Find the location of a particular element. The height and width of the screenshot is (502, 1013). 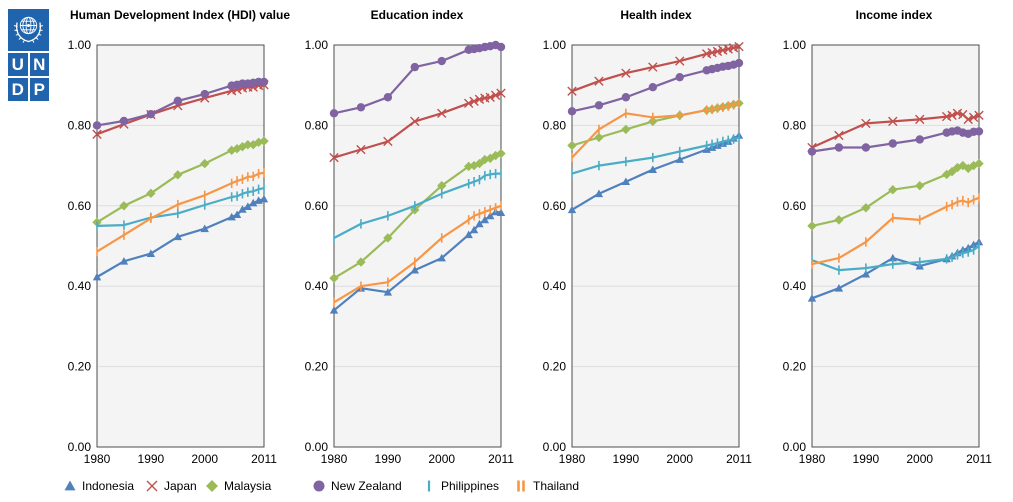

undp-logo: U N D P is located at coordinates (28, 55).